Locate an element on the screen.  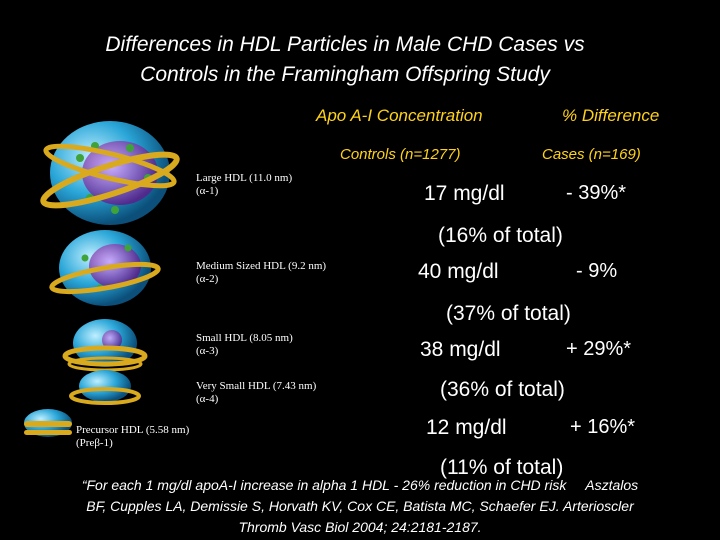
row3-concentration: 38 mg/dl is located at coordinates (460, 349).